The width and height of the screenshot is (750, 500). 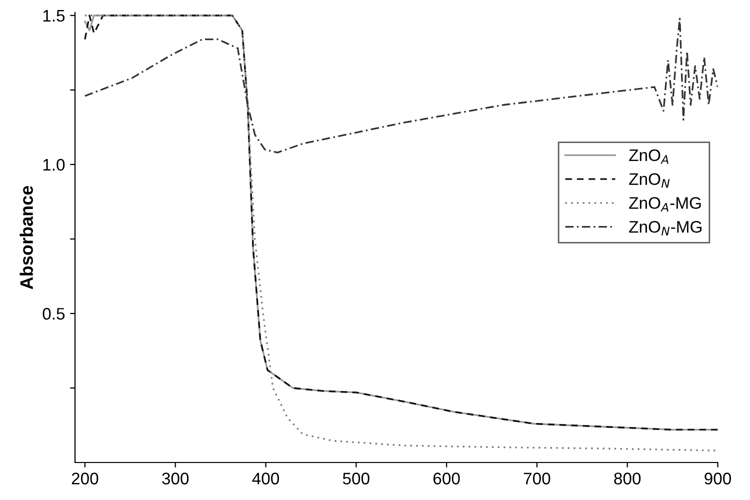 I want to click on y-axis-title: Absorbance, so click(x=26, y=238).